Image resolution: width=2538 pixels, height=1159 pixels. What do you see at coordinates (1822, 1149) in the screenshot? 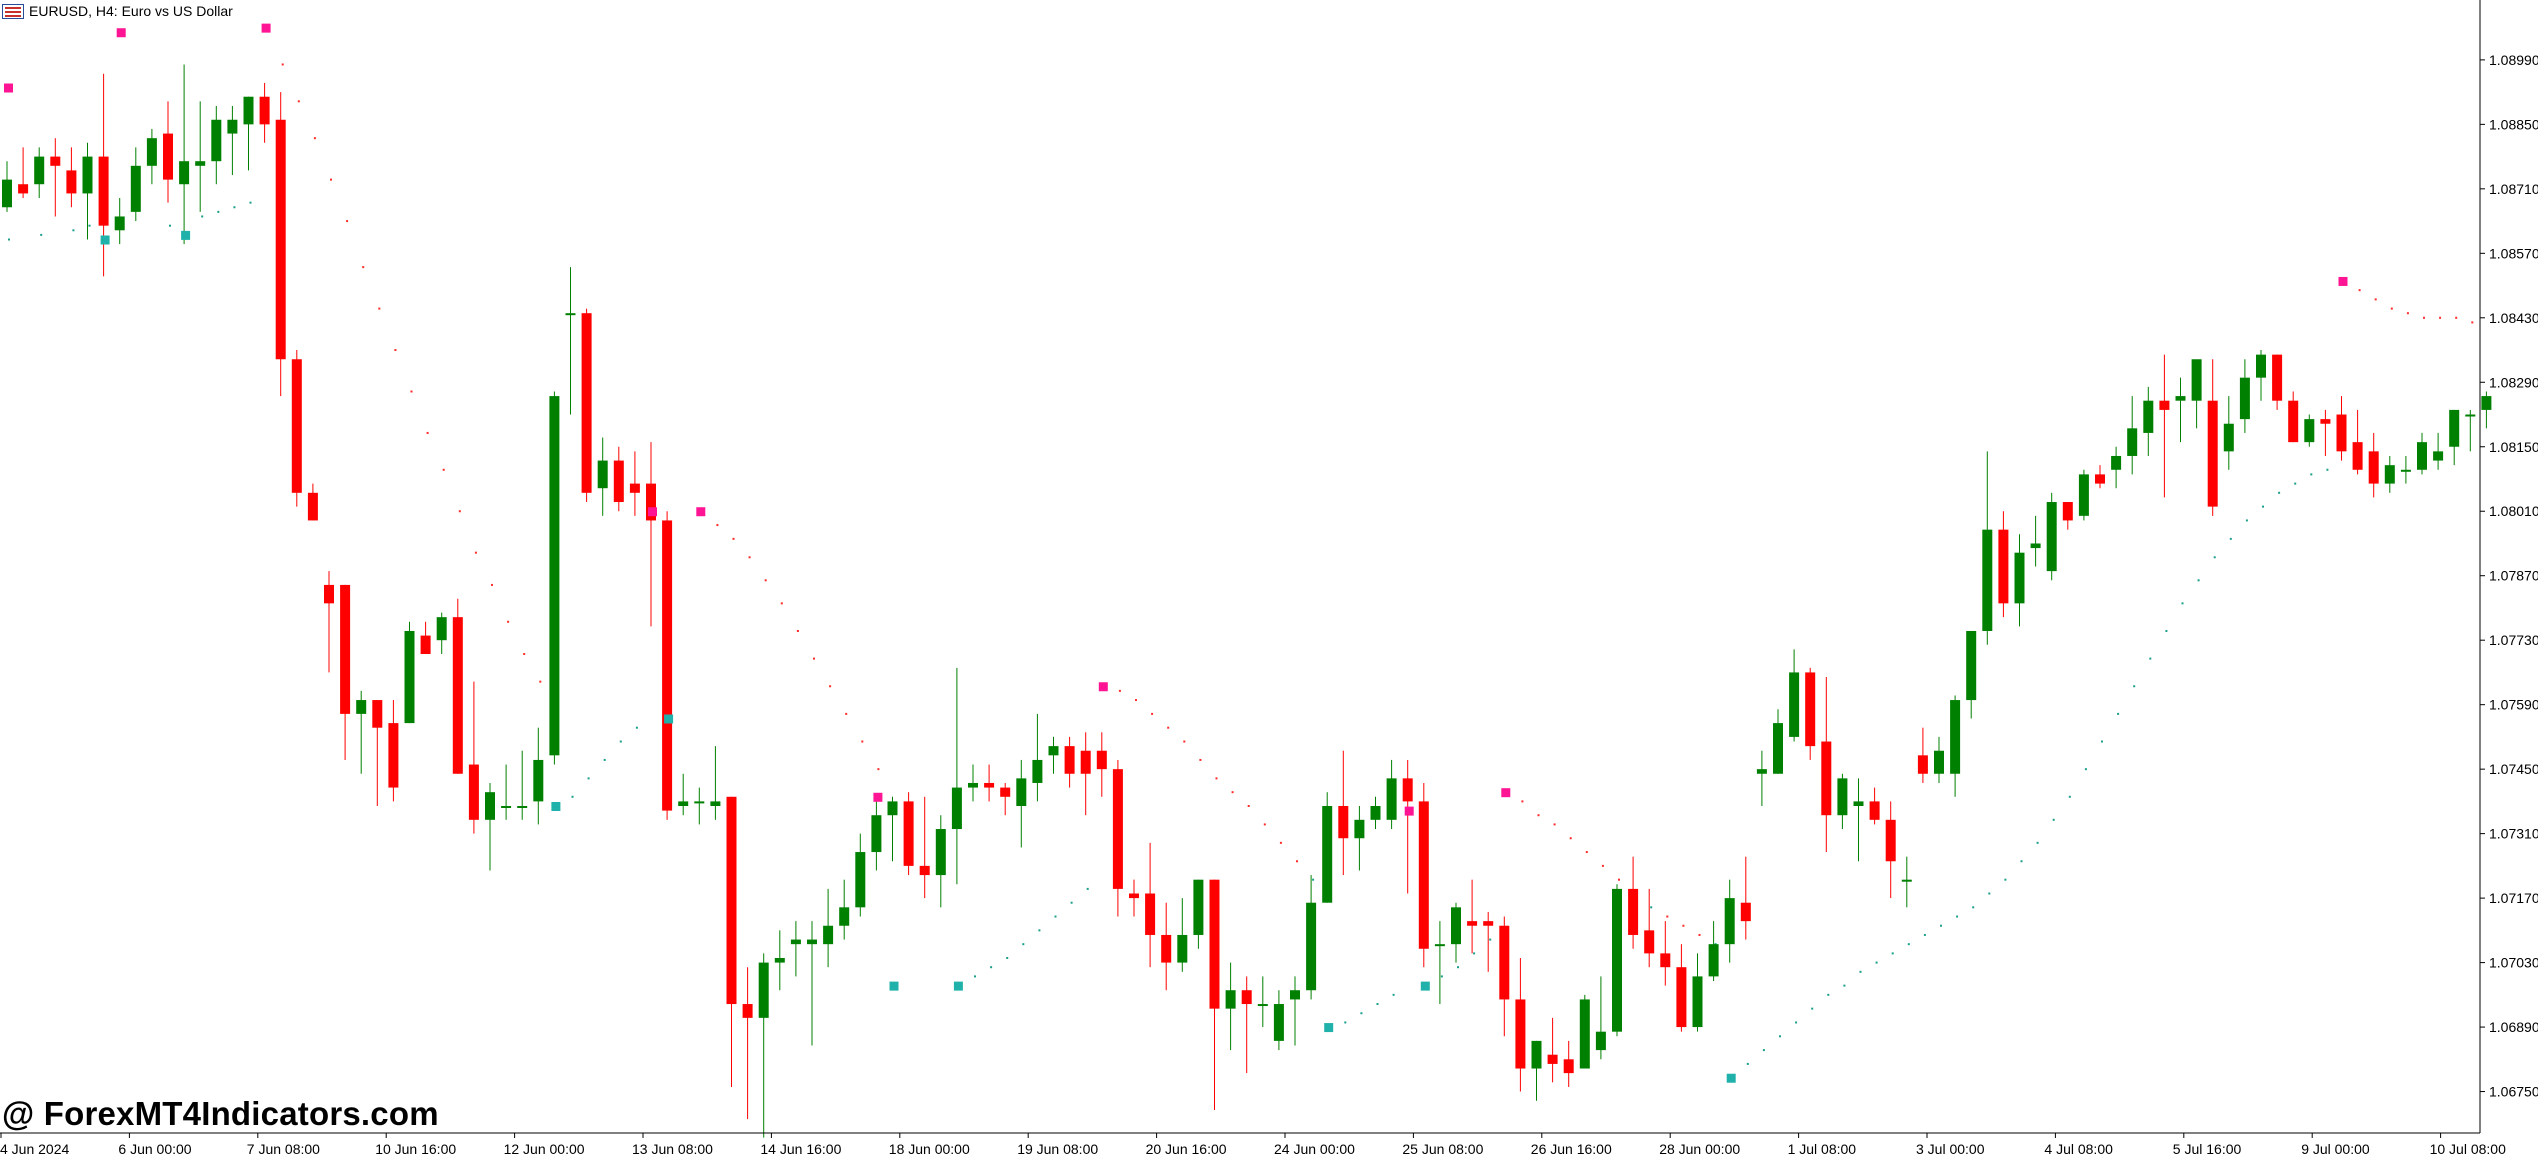
I see `time-tick-label: 1 Jul 08:00` at bounding box center [1822, 1149].